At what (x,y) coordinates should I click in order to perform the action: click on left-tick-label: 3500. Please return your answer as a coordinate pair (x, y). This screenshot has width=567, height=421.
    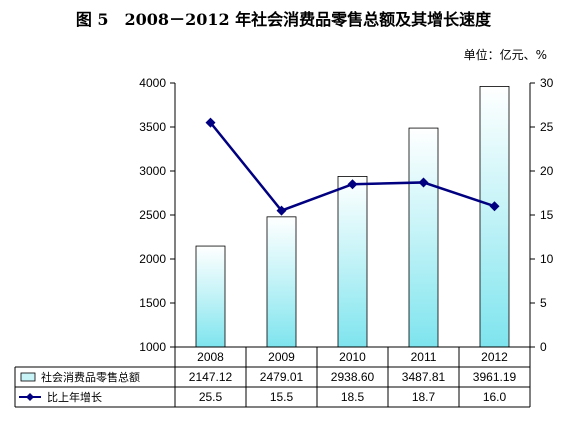
    Looking at the image, I should click on (152, 127).